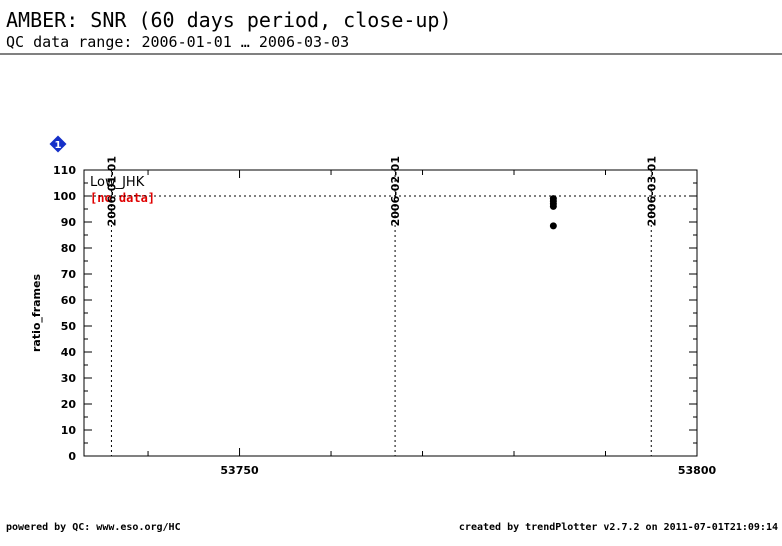  Describe the element at coordinates (69, 300) in the screenshot. I see `y-tick-label: 60` at that location.